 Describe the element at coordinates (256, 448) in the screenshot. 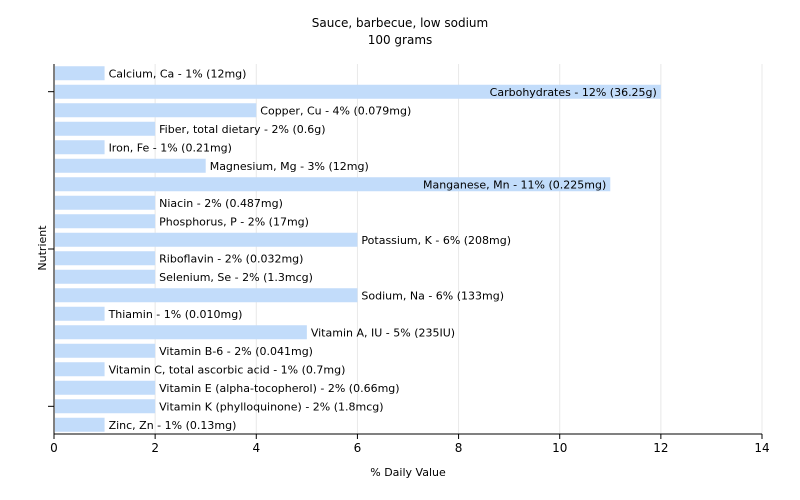

I see `x-tick-label-2: 4` at that location.